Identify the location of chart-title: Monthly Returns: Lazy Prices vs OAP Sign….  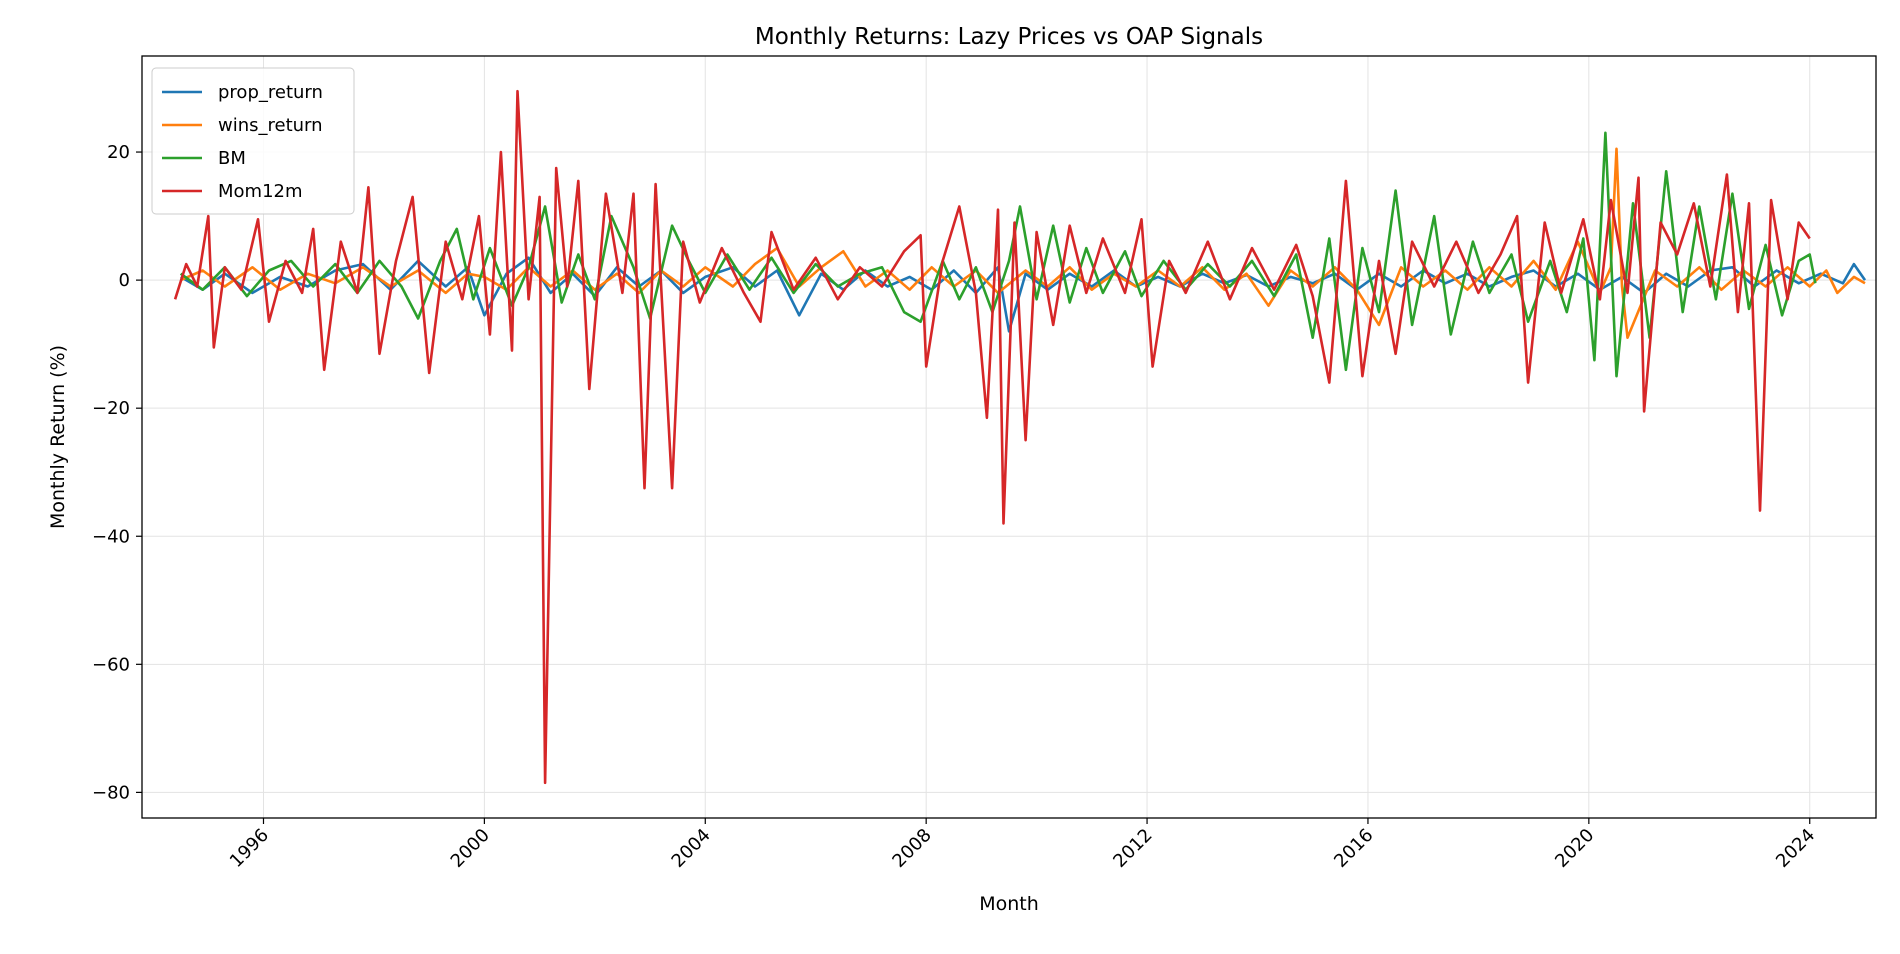
(1009, 37).